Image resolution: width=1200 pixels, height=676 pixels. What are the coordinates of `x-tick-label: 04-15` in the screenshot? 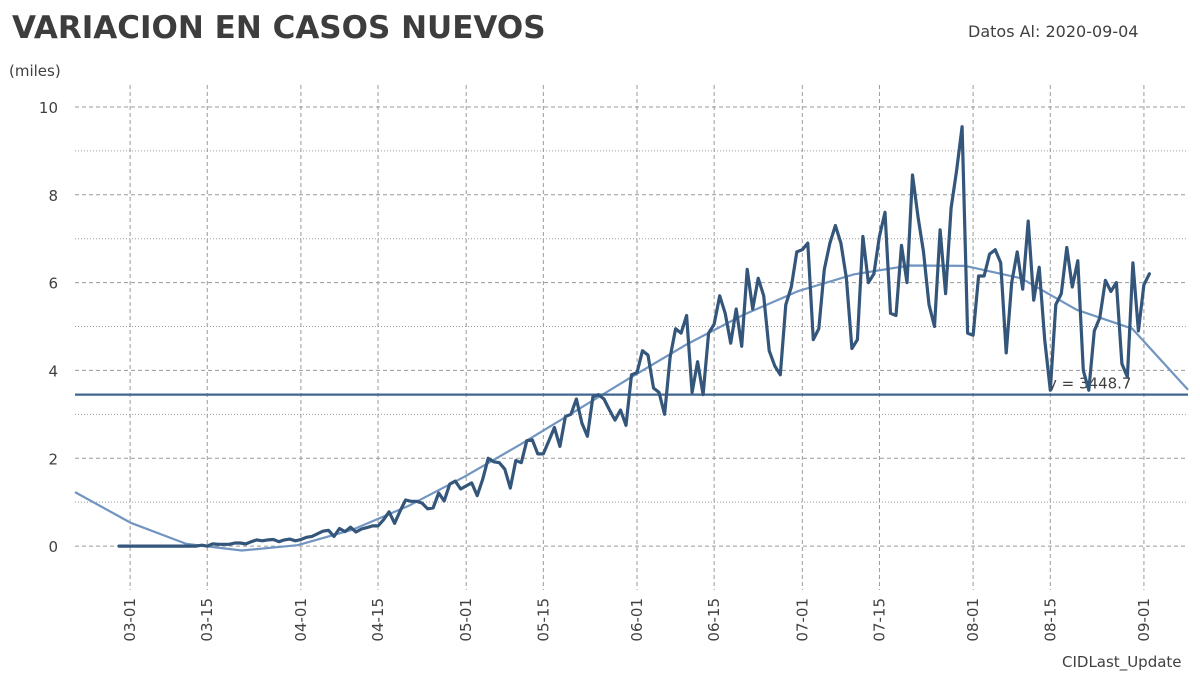 It's located at (378, 620).